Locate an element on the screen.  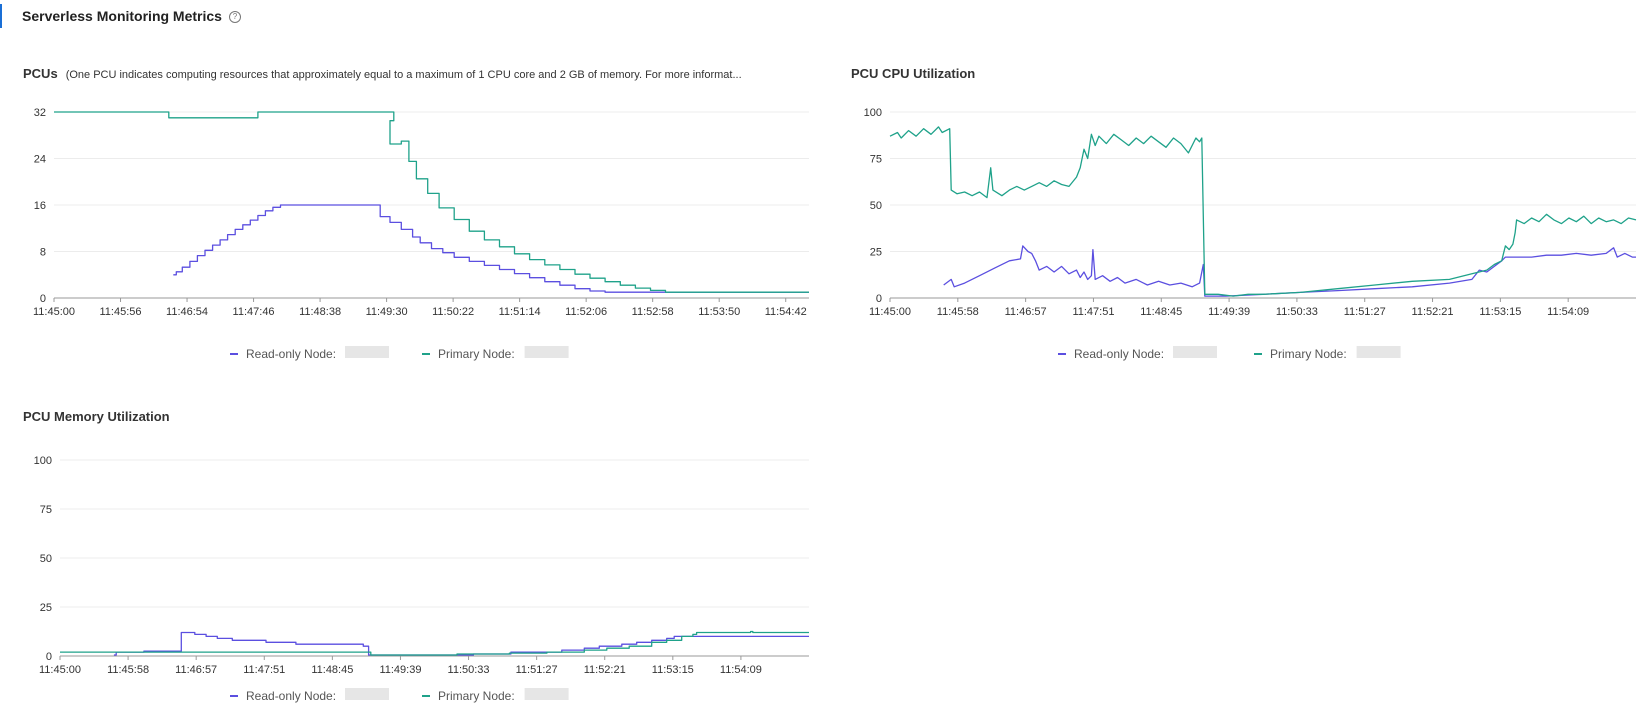
y-tick-label: 24 is located at coordinates (40, 160).